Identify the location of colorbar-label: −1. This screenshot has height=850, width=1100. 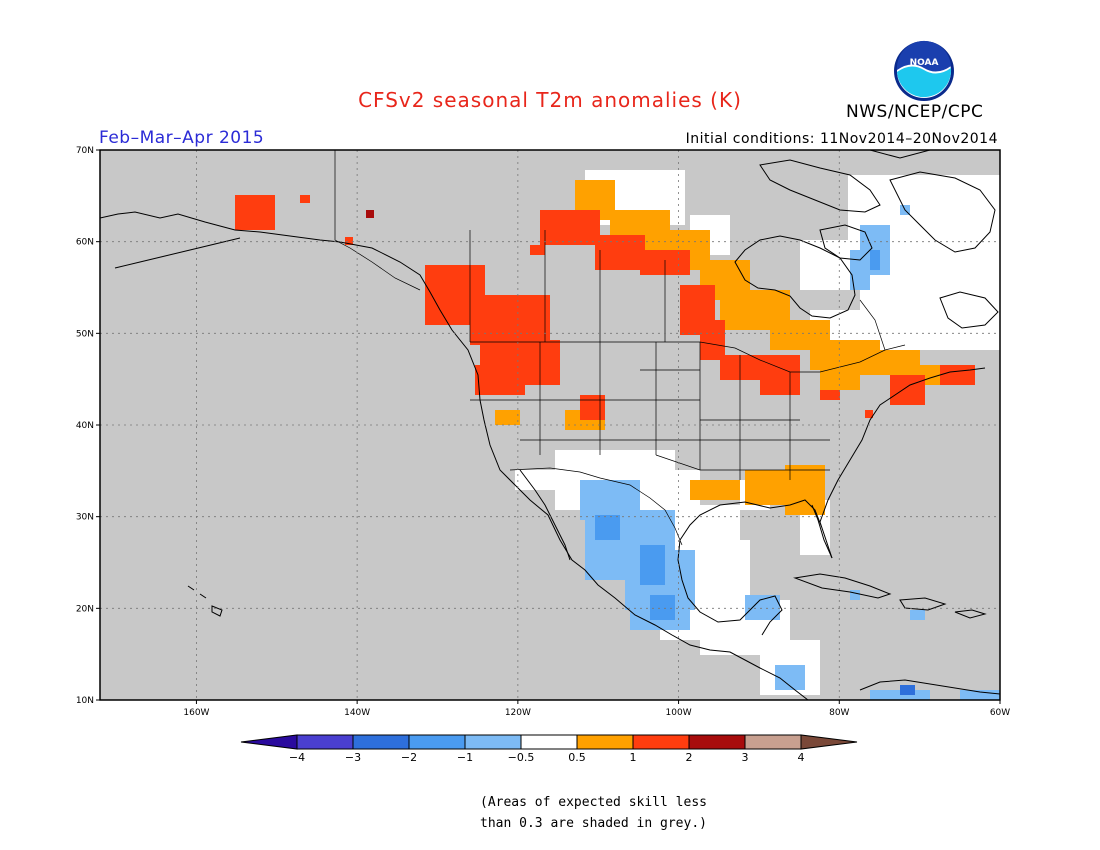
(465, 757).